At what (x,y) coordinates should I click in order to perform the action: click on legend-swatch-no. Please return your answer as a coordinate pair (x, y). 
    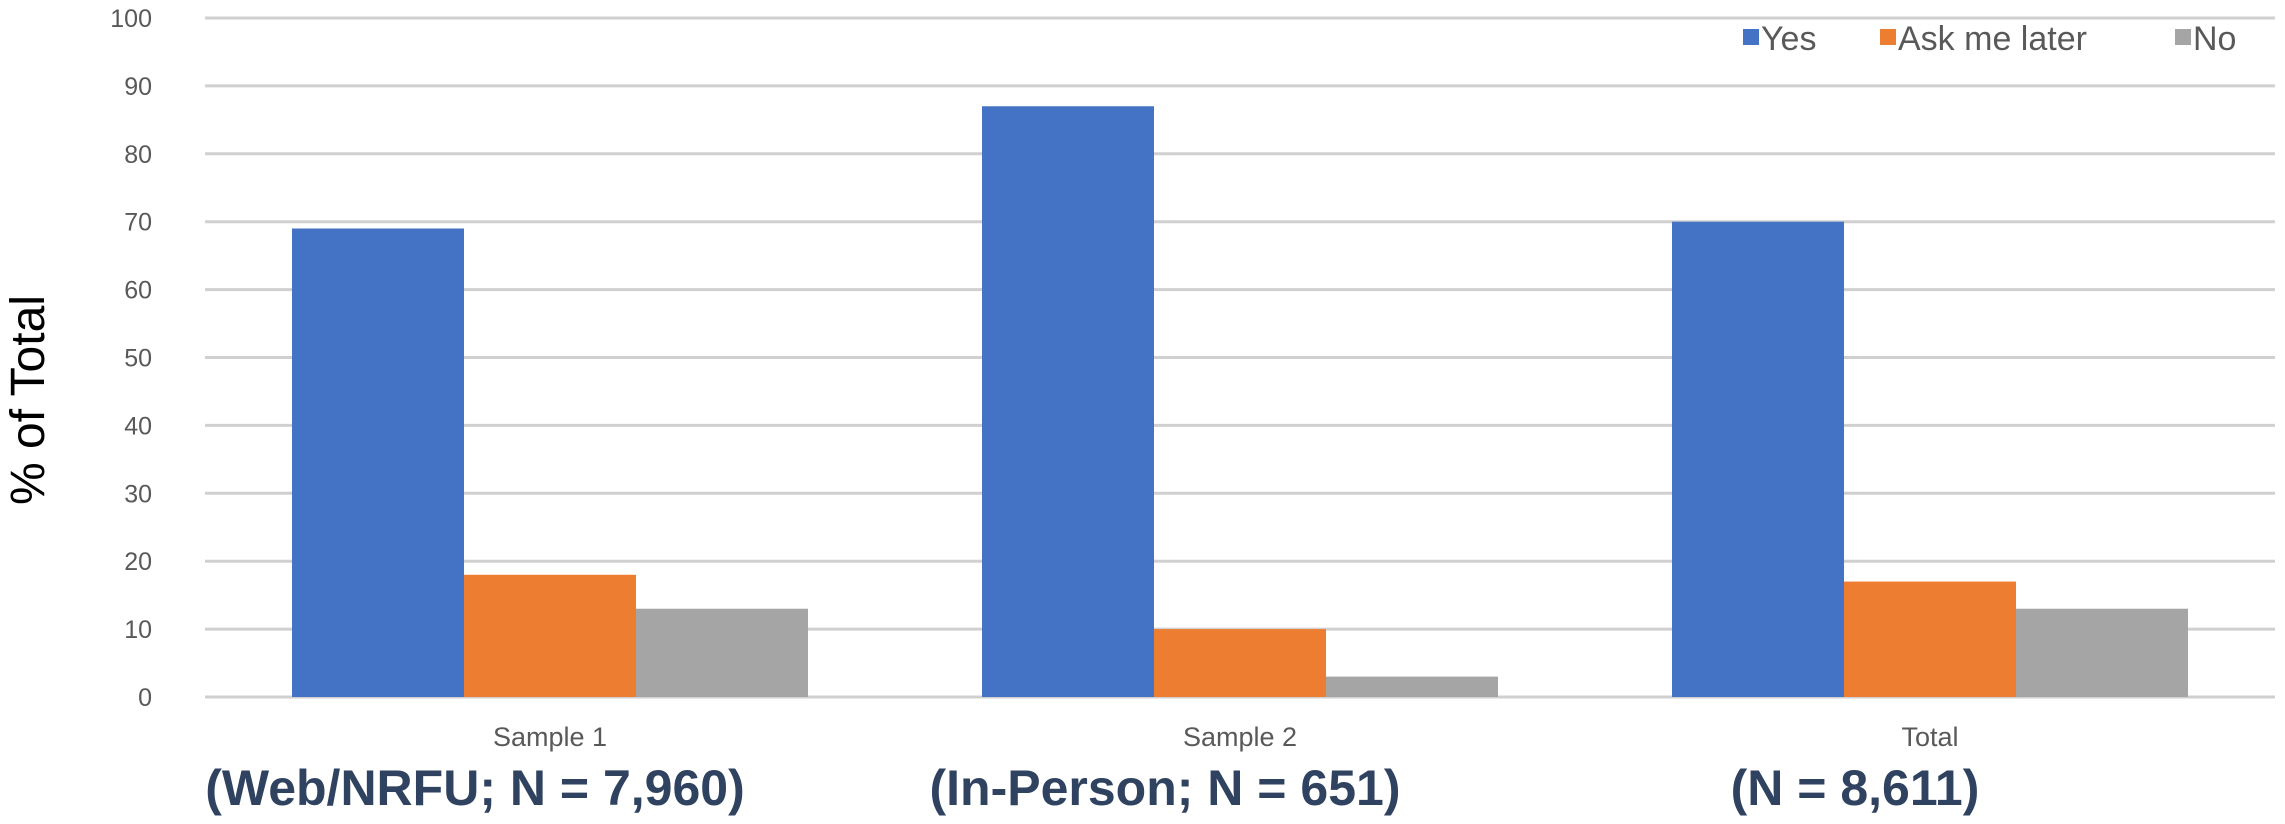
    Looking at the image, I should click on (2183, 37).